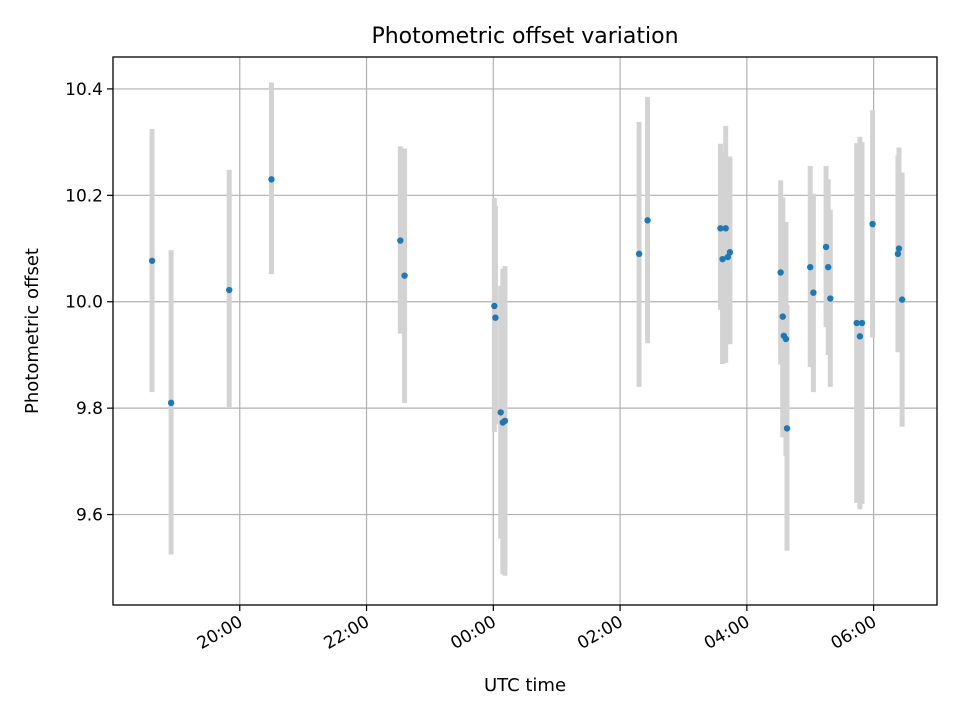 This screenshot has width=960, height=720. Describe the element at coordinates (525, 685) in the screenshot. I see `x-axis-label: UTC time` at that location.